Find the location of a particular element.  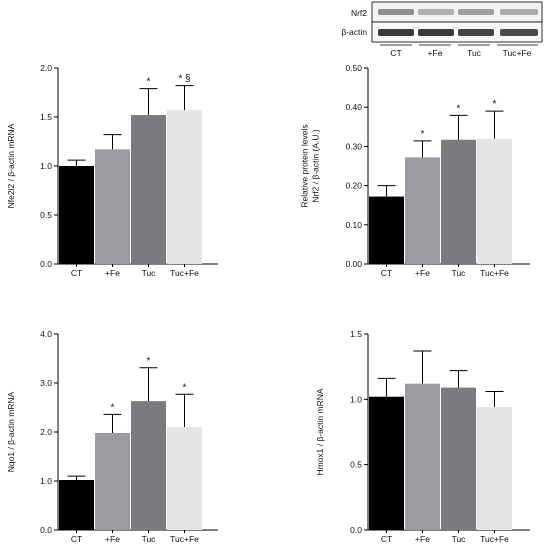

y-axis-label: Nrf2 / β-actin (A.U.) is located at coordinates (316, 166).